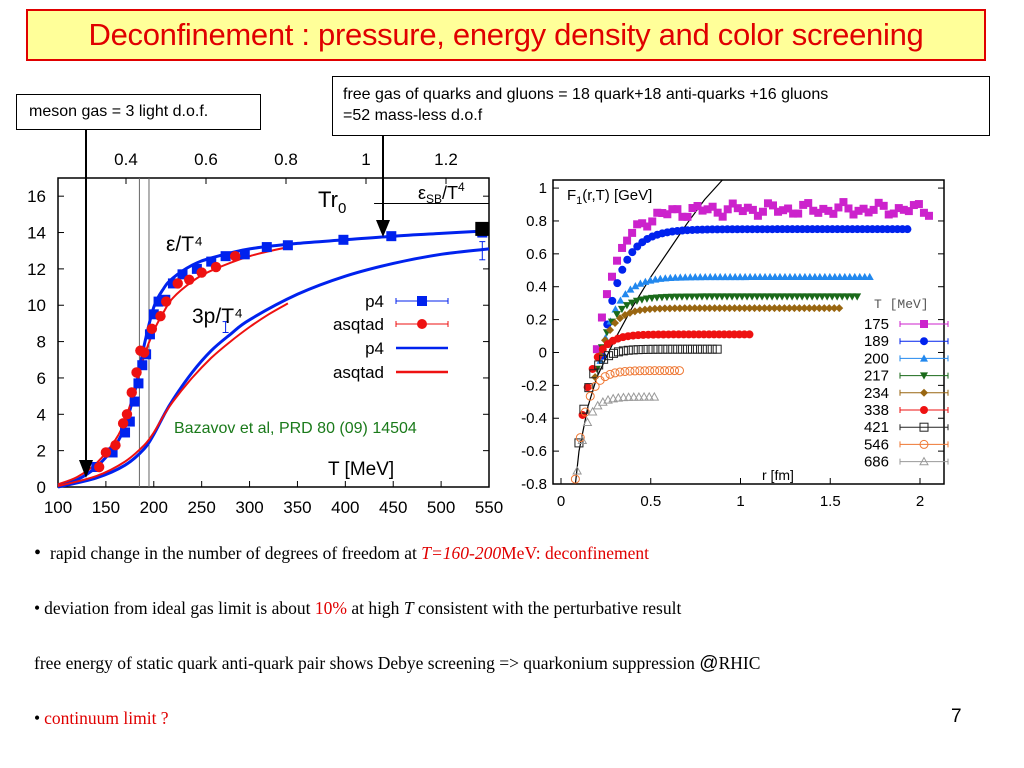 This screenshot has height=768, width=1024. Describe the element at coordinates (534, 385) in the screenshot. I see `y-tick-label: -0.2` at that location.